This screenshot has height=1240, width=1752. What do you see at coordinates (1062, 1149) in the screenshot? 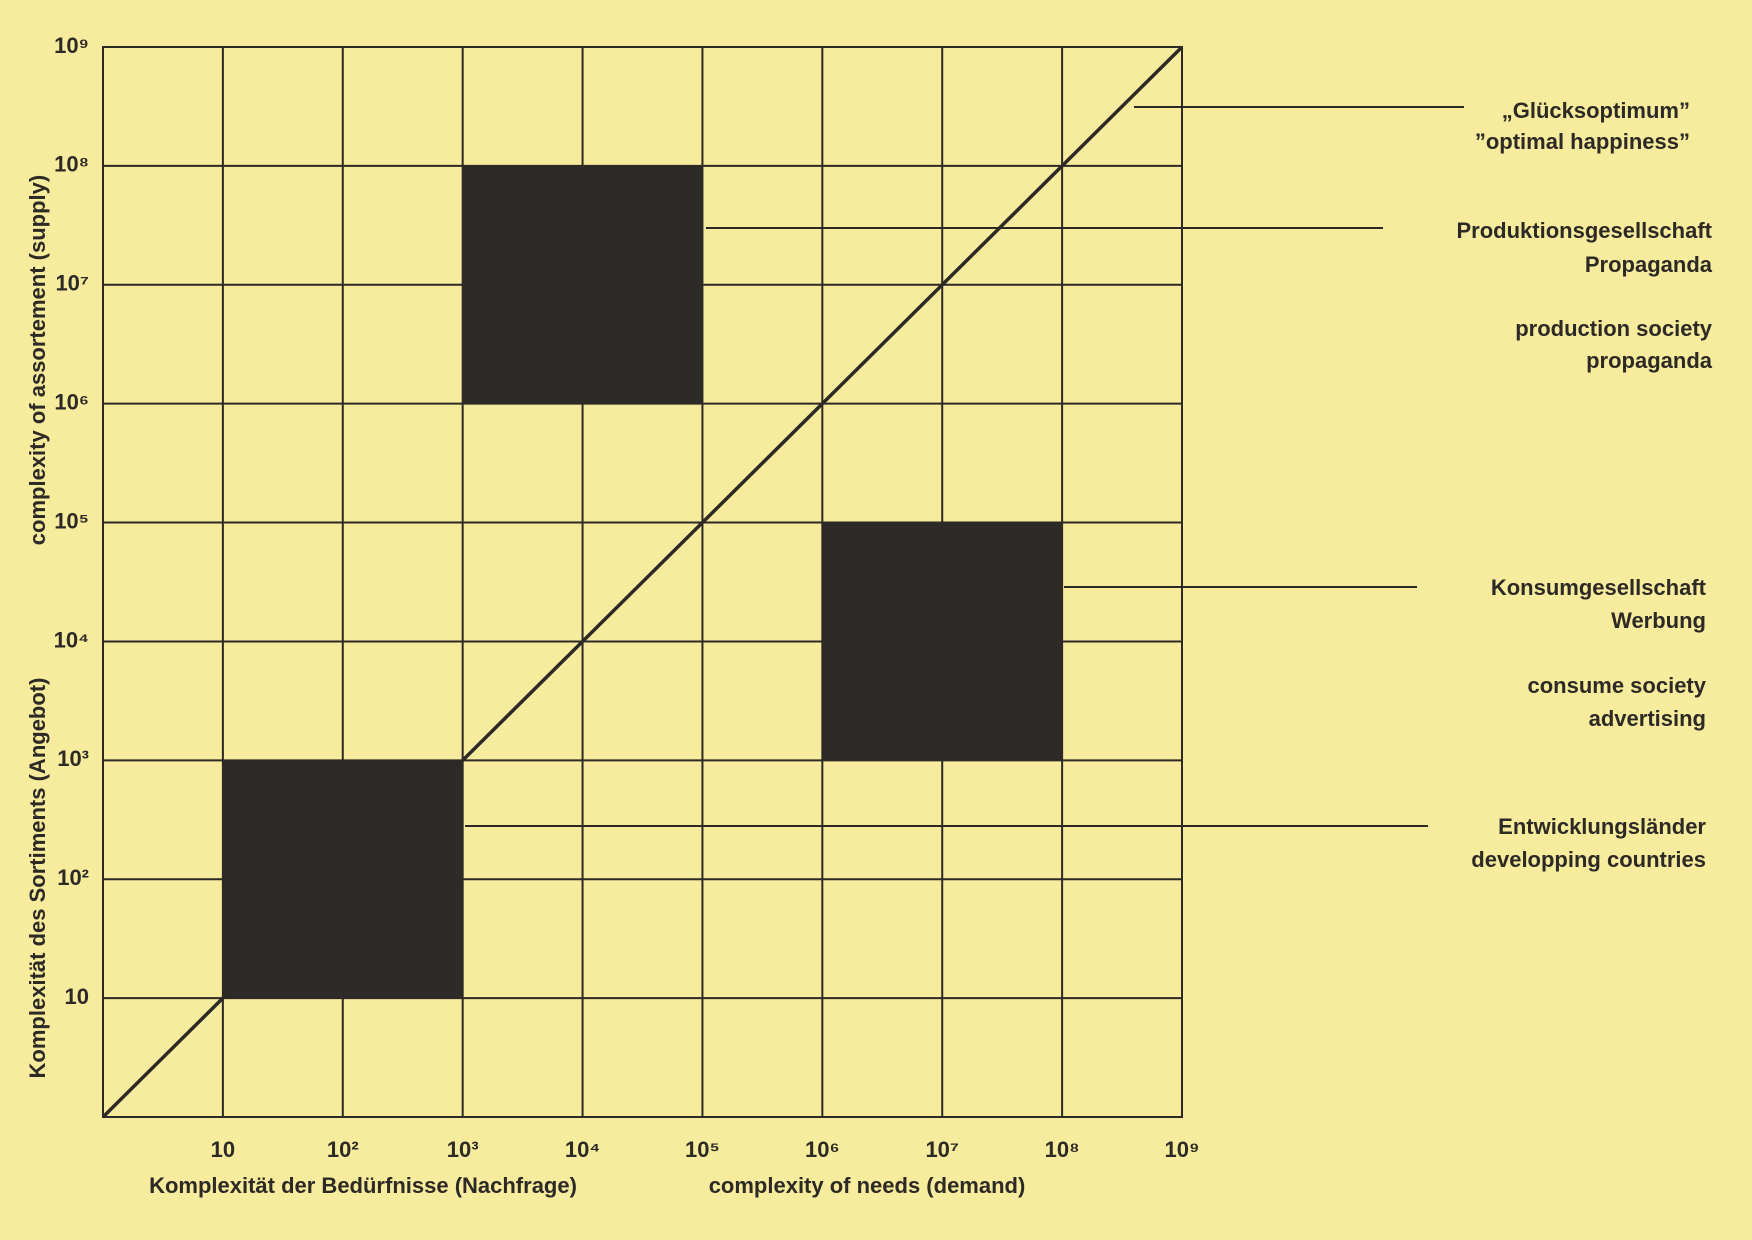
I see `x-tick-label: 10⁸` at bounding box center [1062, 1149].